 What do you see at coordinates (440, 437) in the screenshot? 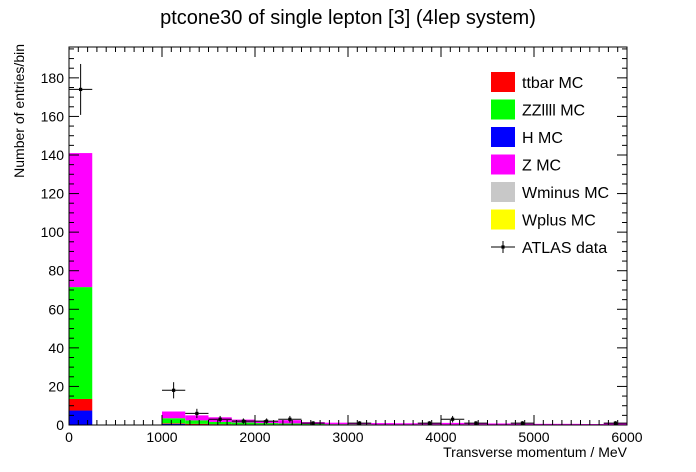
I see `x-tick-label: 4000` at bounding box center [440, 437].